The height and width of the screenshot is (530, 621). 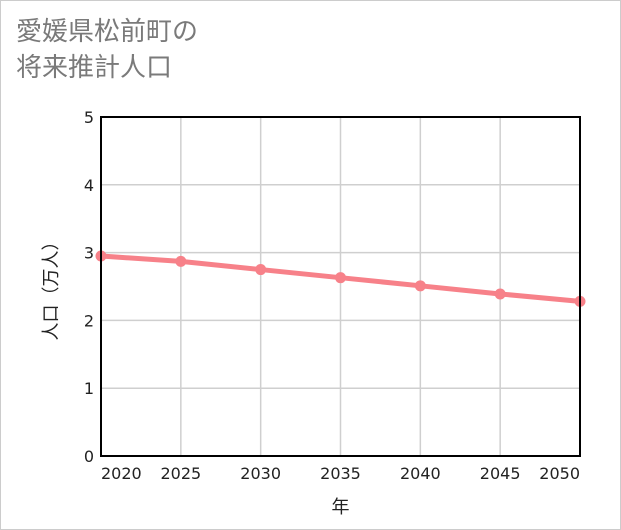 What do you see at coordinates (89, 388) in the screenshot?
I see `y-tick-label: 1` at bounding box center [89, 388].